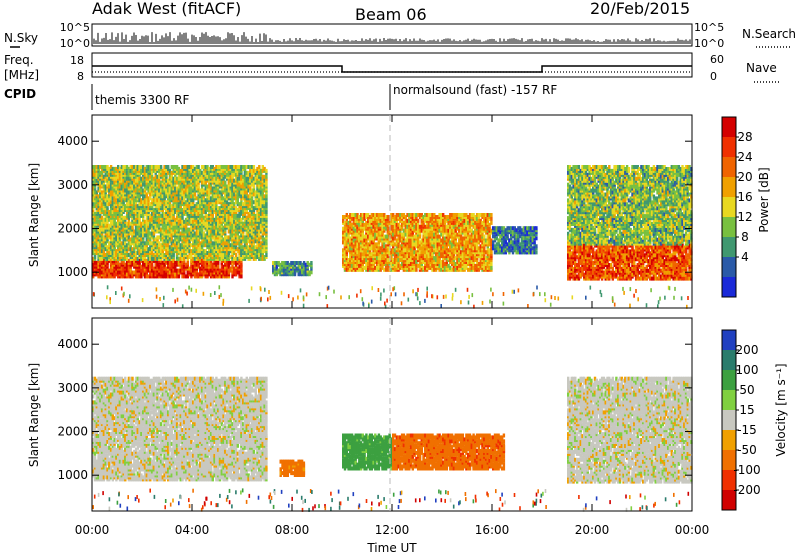  What do you see at coordinates (75, 27) in the screenshot?
I see `noise-tick-left-high: 10^5` at bounding box center [75, 27].